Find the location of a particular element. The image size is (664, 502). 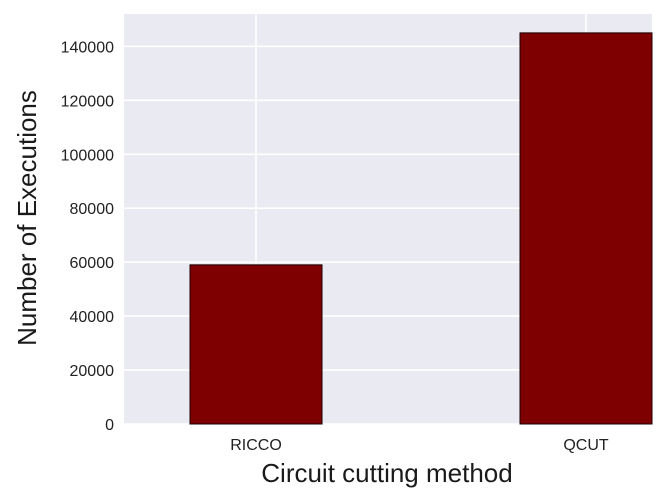

y-axis-label: Number of Executions is located at coordinates (27, 218).